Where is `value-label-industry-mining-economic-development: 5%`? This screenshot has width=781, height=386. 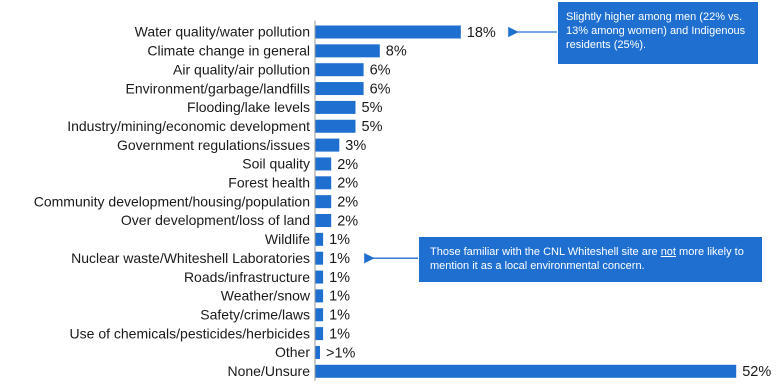 value-label-industry-mining-economic-development: 5% is located at coordinates (372, 127).